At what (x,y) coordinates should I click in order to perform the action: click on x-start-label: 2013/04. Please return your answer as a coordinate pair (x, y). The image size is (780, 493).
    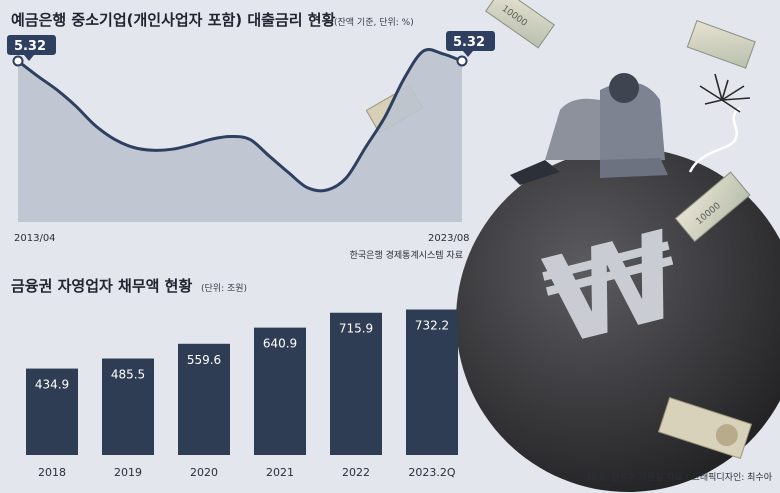
    Looking at the image, I should click on (35, 238).